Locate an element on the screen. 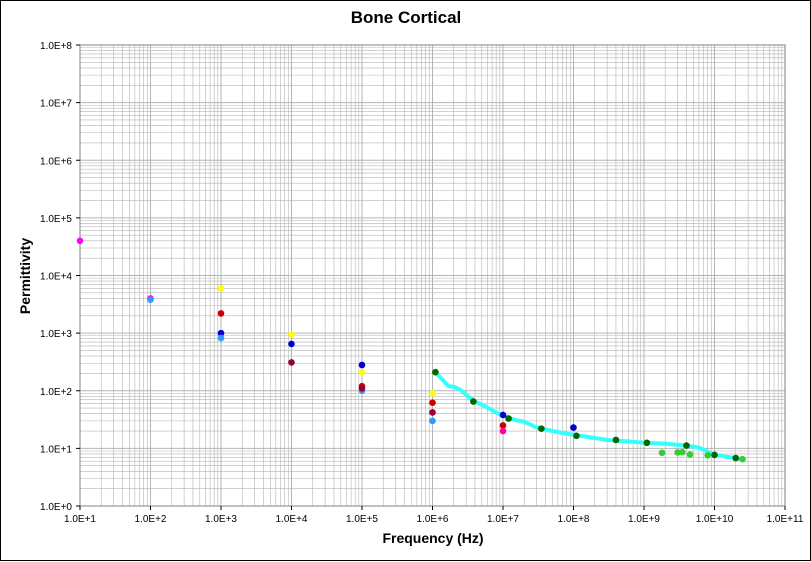 Image resolution: width=811 pixels, height=562 pixels. x-axis-label: Frequency (Hz) is located at coordinates (432, 538).